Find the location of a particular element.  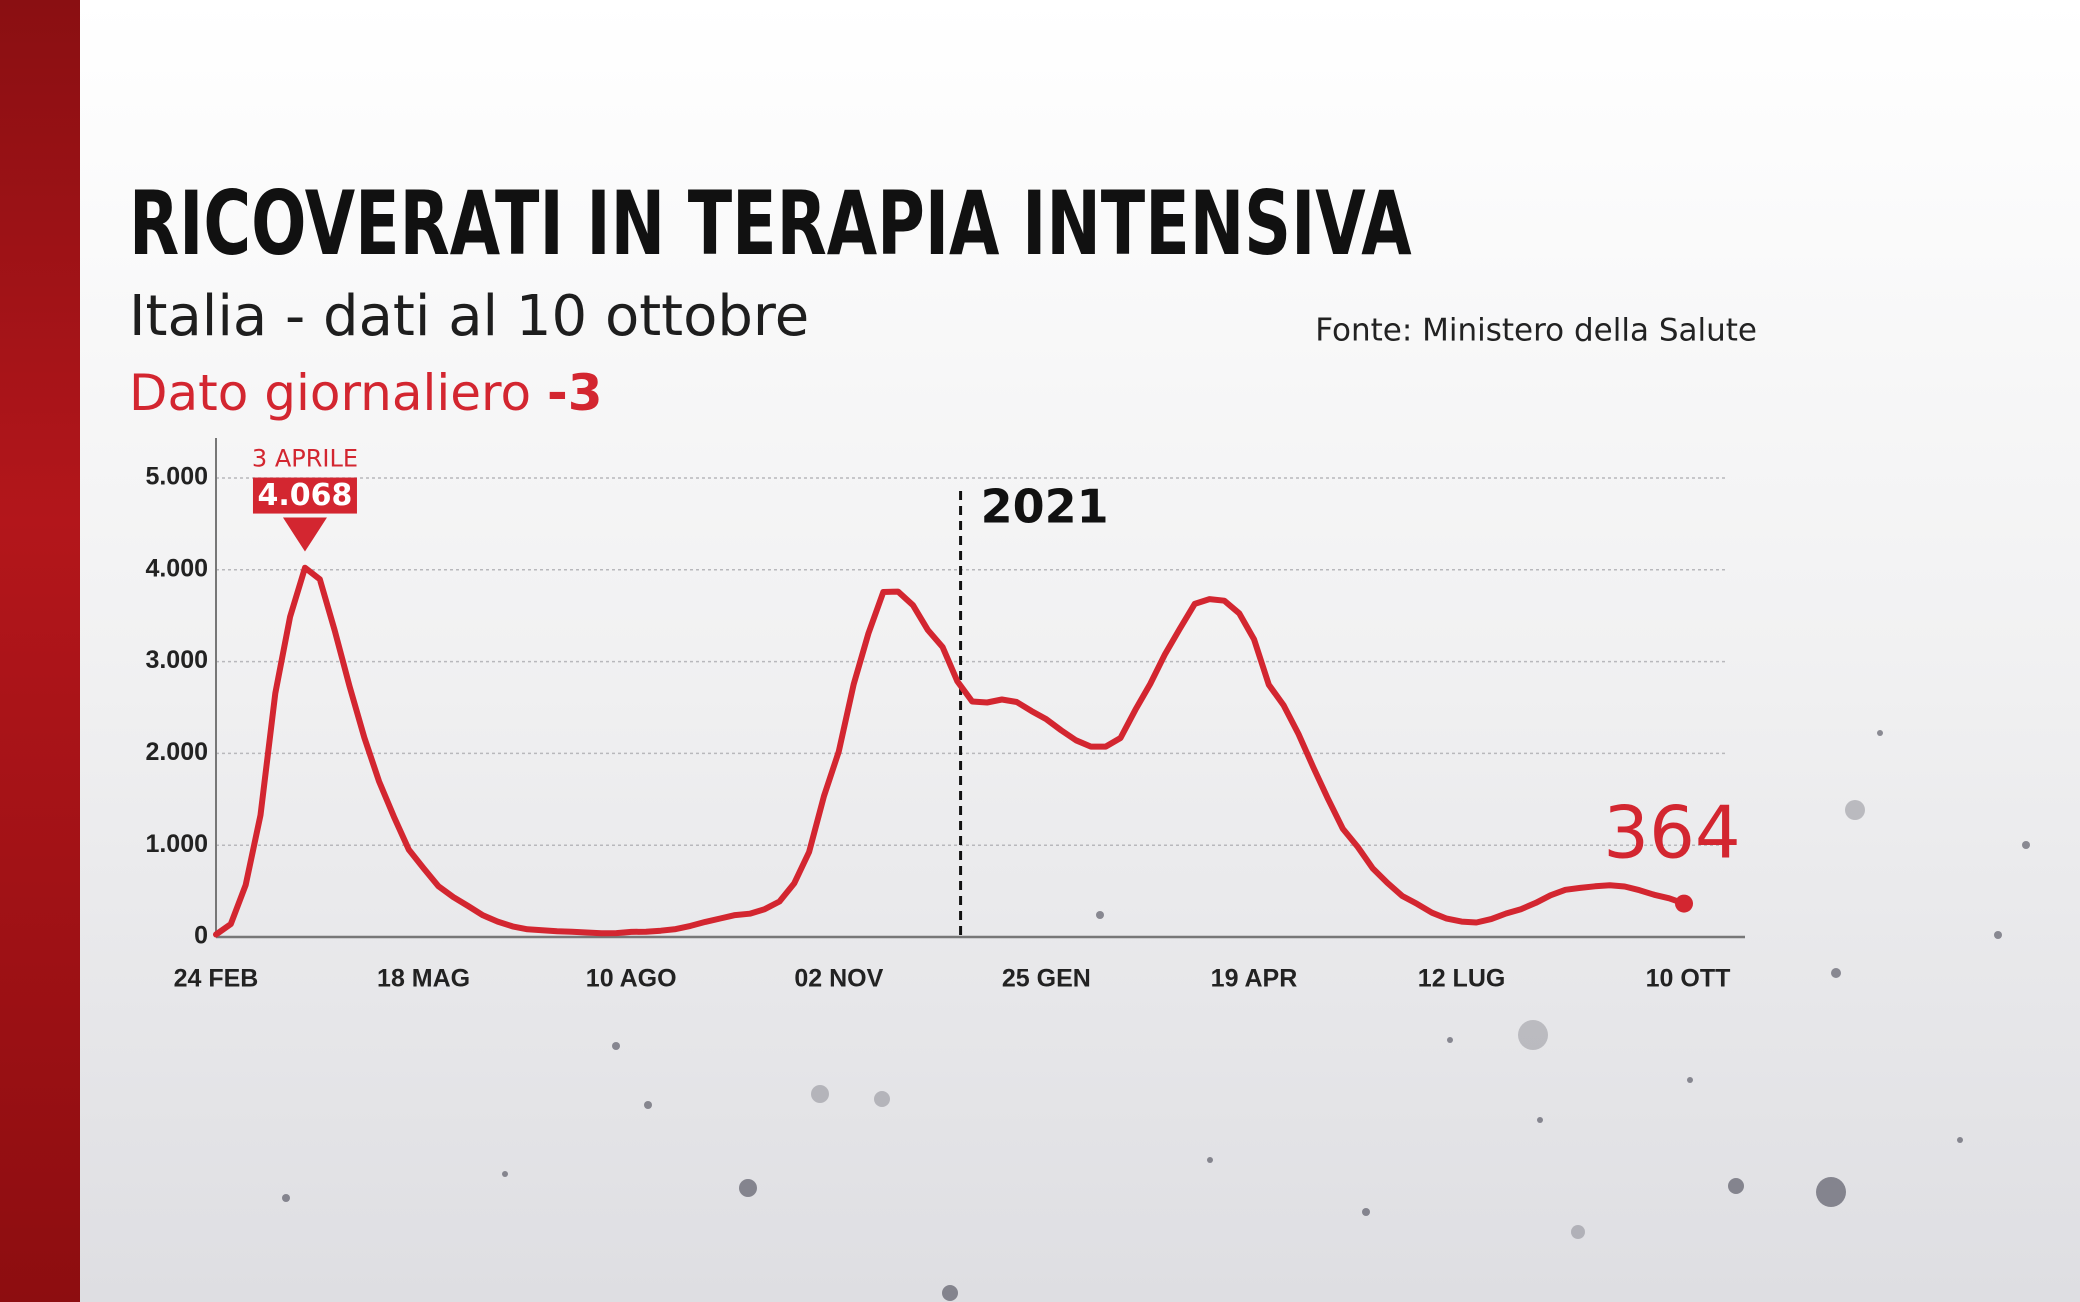

x-tick-label: 10 AGO is located at coordinates (631, 979).